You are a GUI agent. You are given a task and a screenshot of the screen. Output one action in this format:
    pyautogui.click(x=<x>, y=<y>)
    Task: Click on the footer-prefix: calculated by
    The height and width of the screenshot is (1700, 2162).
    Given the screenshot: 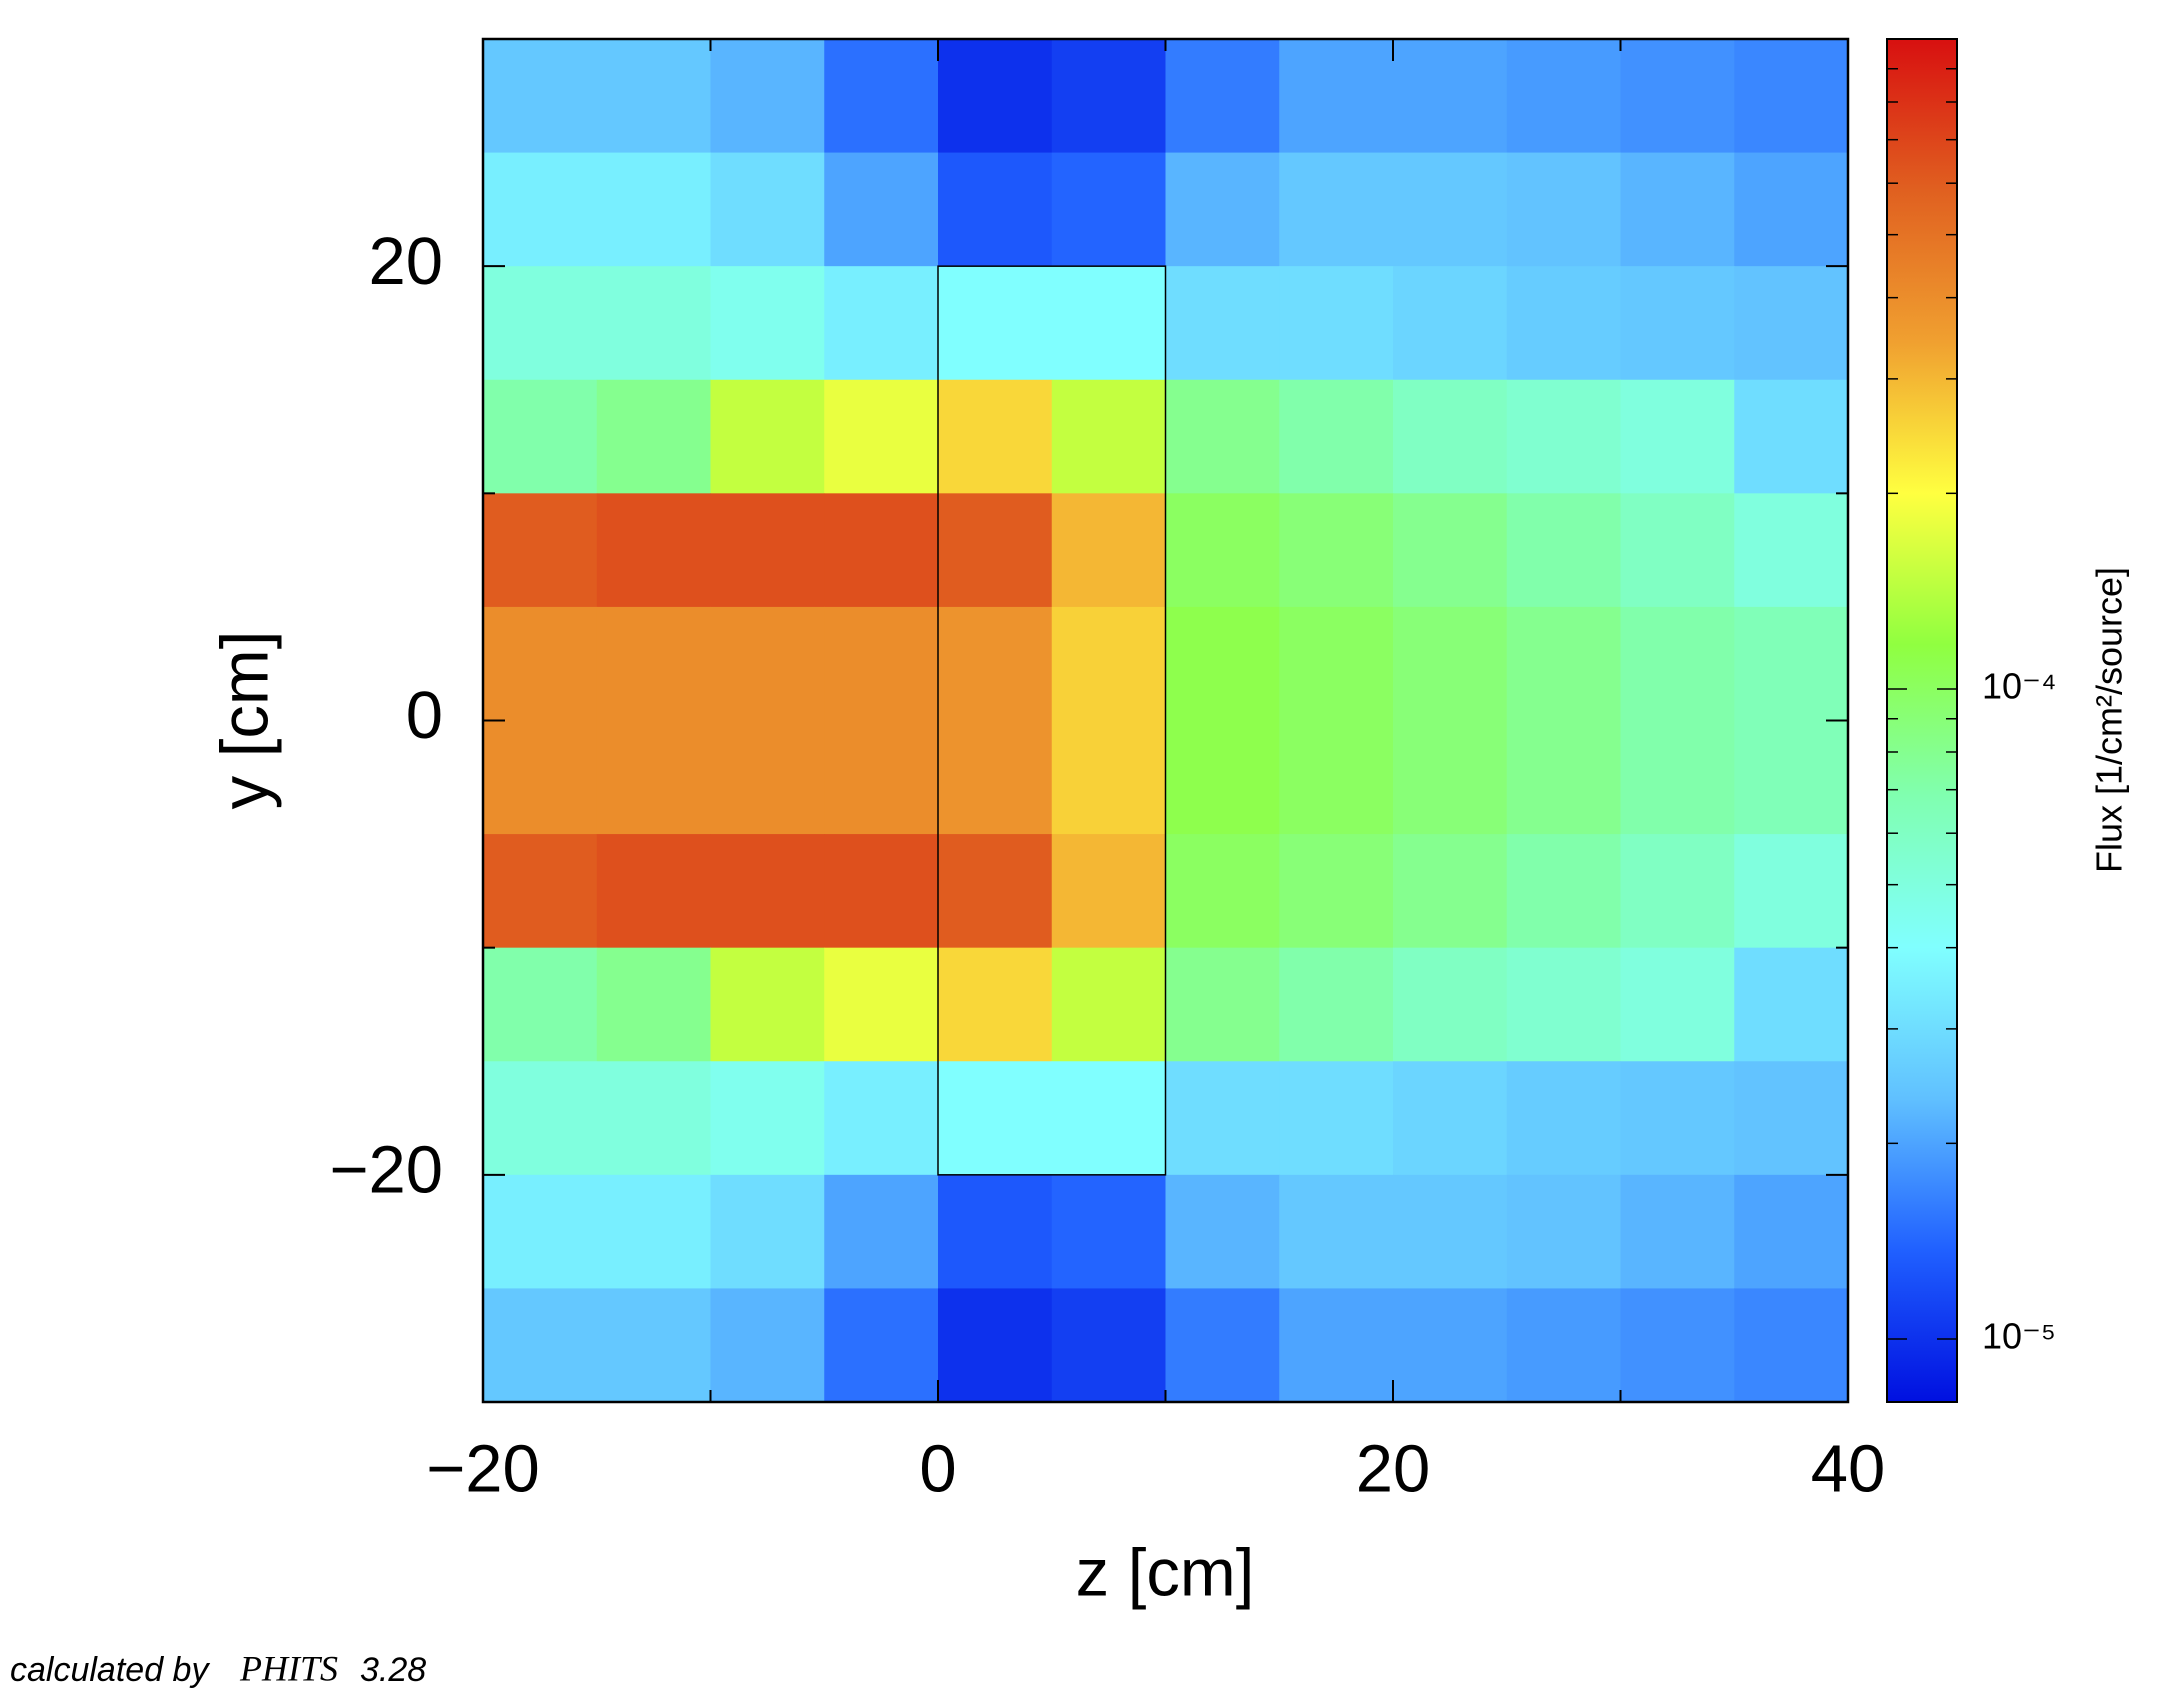 What is the action you would take?
    pyautogui.click(x=110, y=1670)
    